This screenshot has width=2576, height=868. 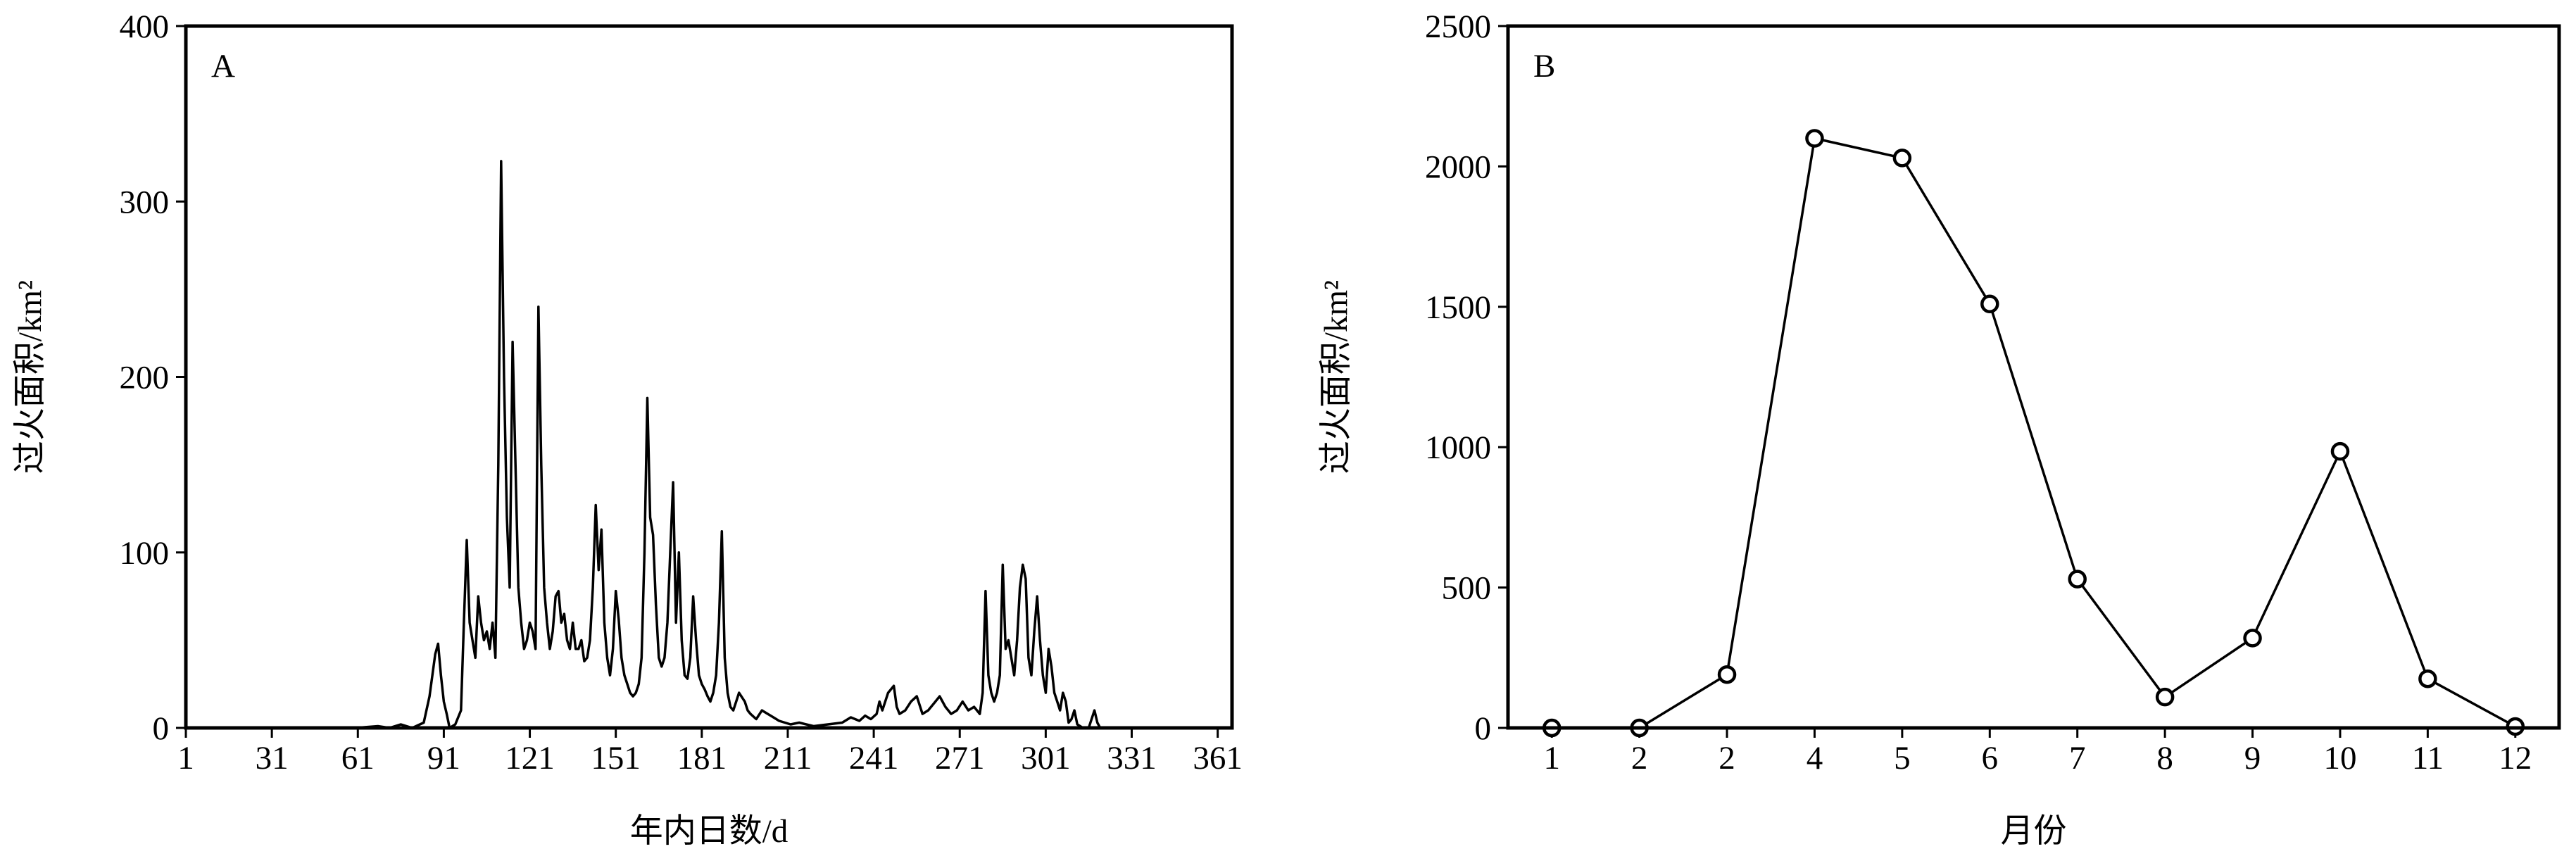 What do you see at coordinates (1990, 758) in the screenshot?
I see `x-tick-label: 6` at bounding box center [1990, 758].